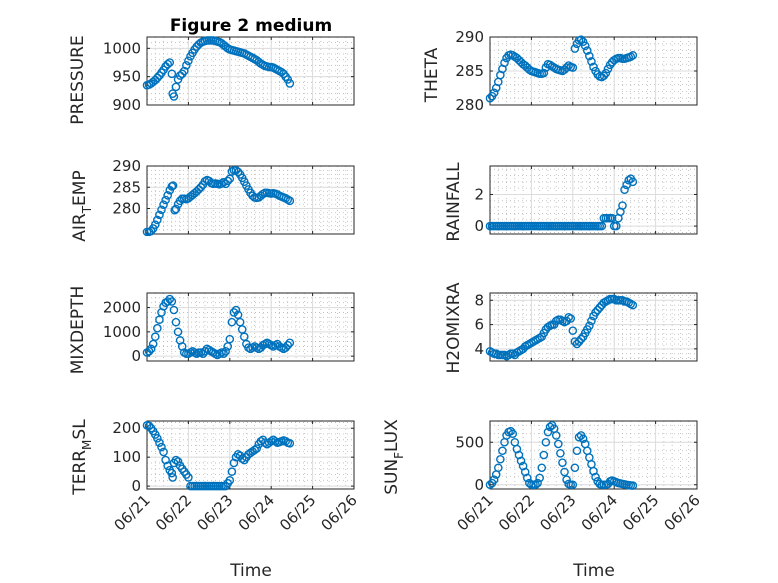  Describe the element at coordinates (126, 187) in the screenshot. I see `air-temp-y-tick-label: 285` at that location.